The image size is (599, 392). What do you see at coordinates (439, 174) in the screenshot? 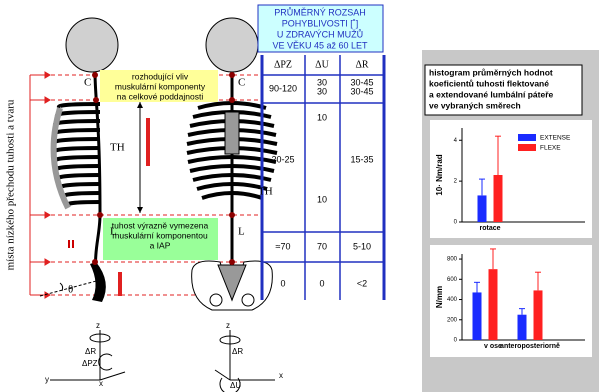
I see `y-axis-label: 10· Nm/rad` at bounding box center [439, 174].